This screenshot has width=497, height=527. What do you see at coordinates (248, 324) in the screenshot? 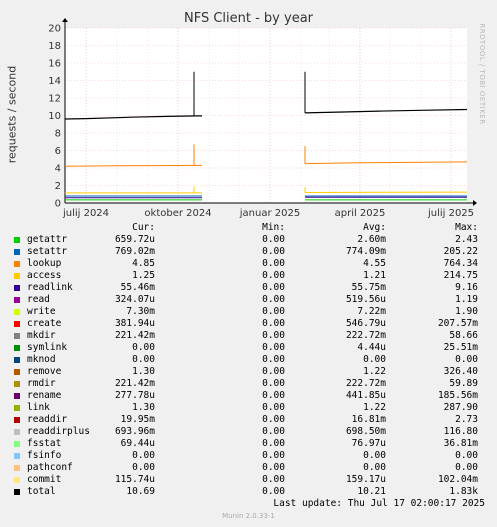
I see `legend-row-create: create 381.94u 0.00 546.79u 207.57m` at bounding box center [248, 324].